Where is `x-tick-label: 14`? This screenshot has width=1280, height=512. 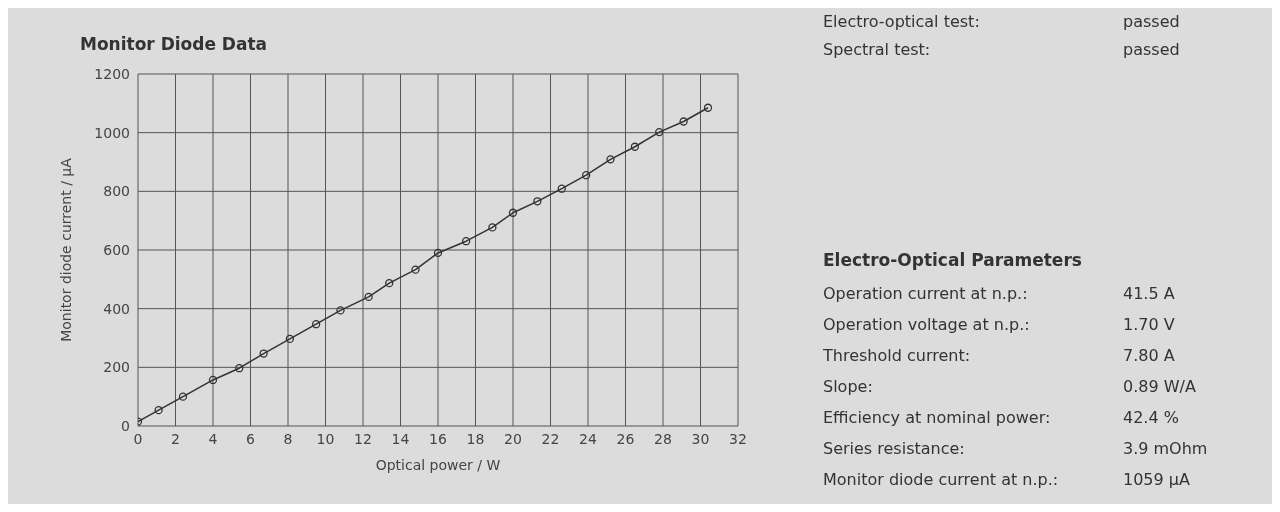 x-tick-label: 14 is located at coordinates (400, 438).